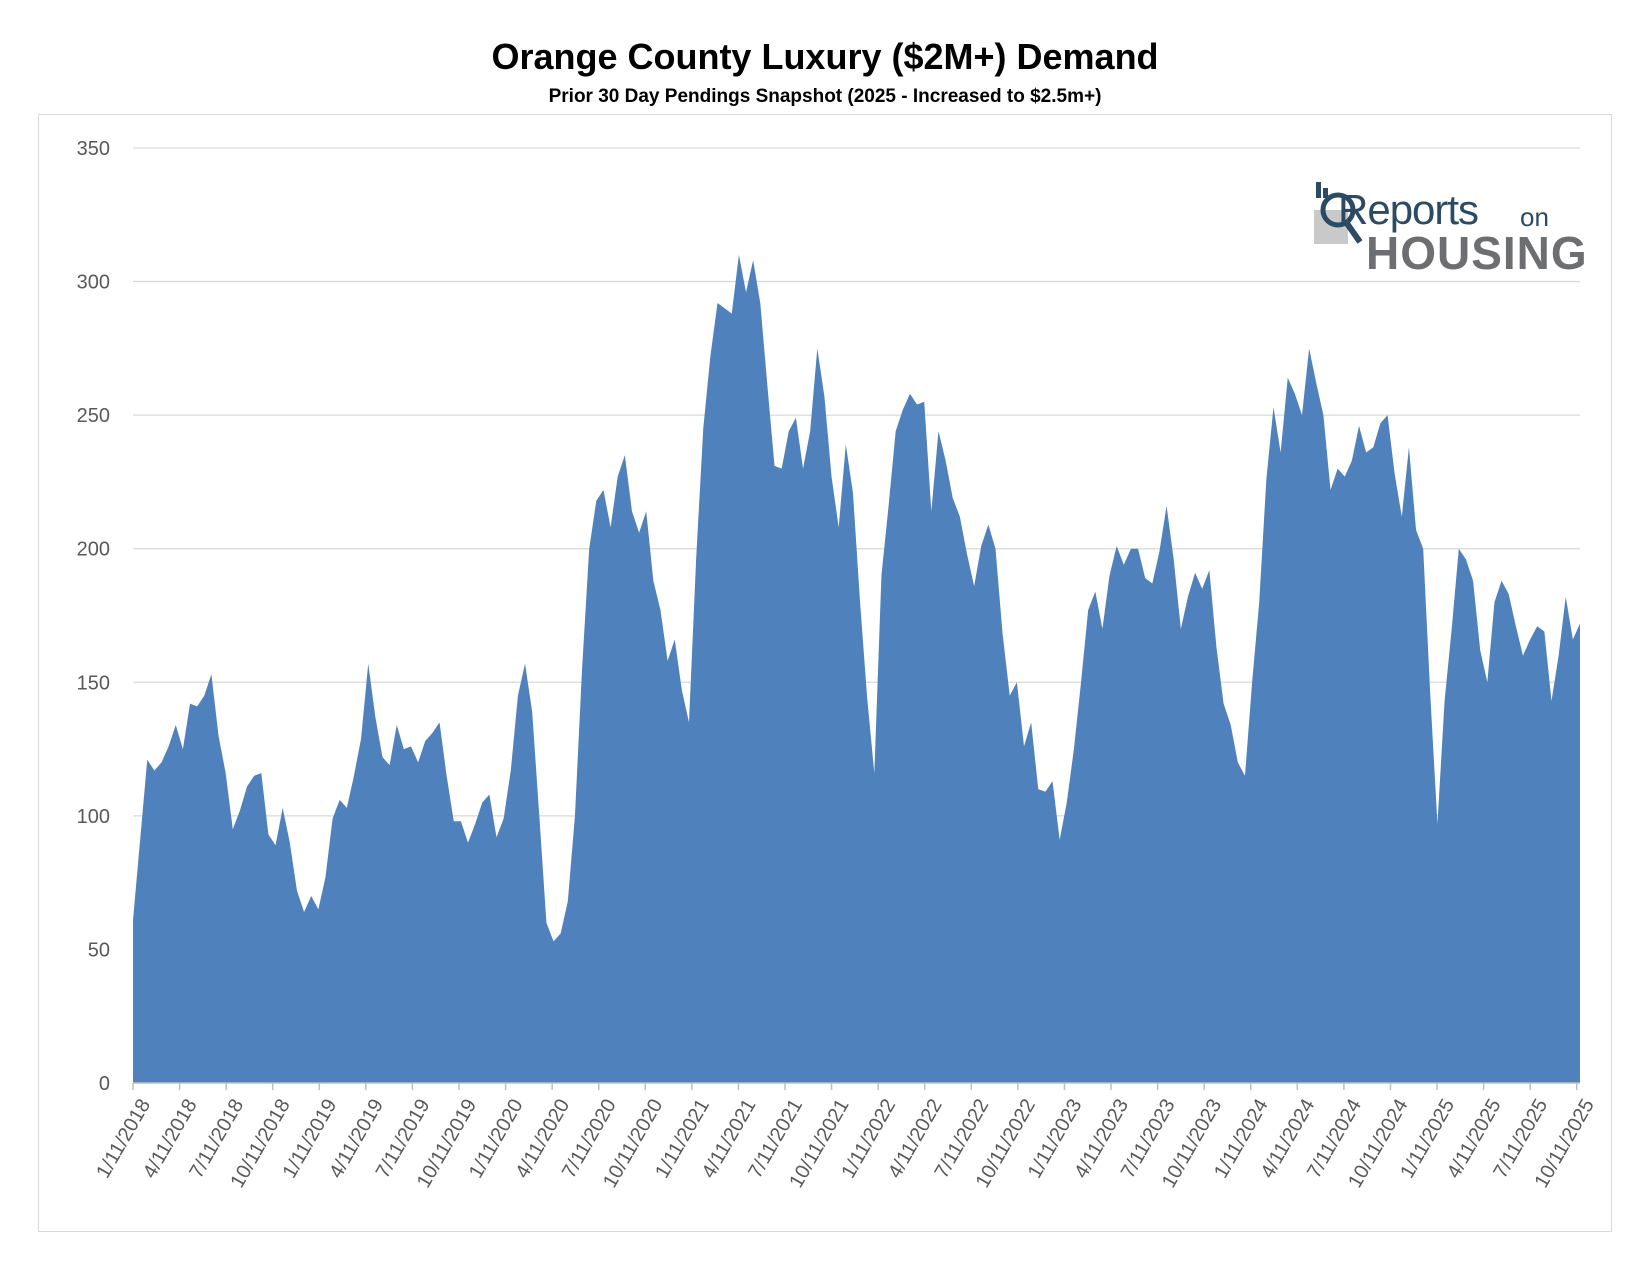  I want to click on reports-on-housing-logo: Reports on HOUSING, so click(1448, 230).